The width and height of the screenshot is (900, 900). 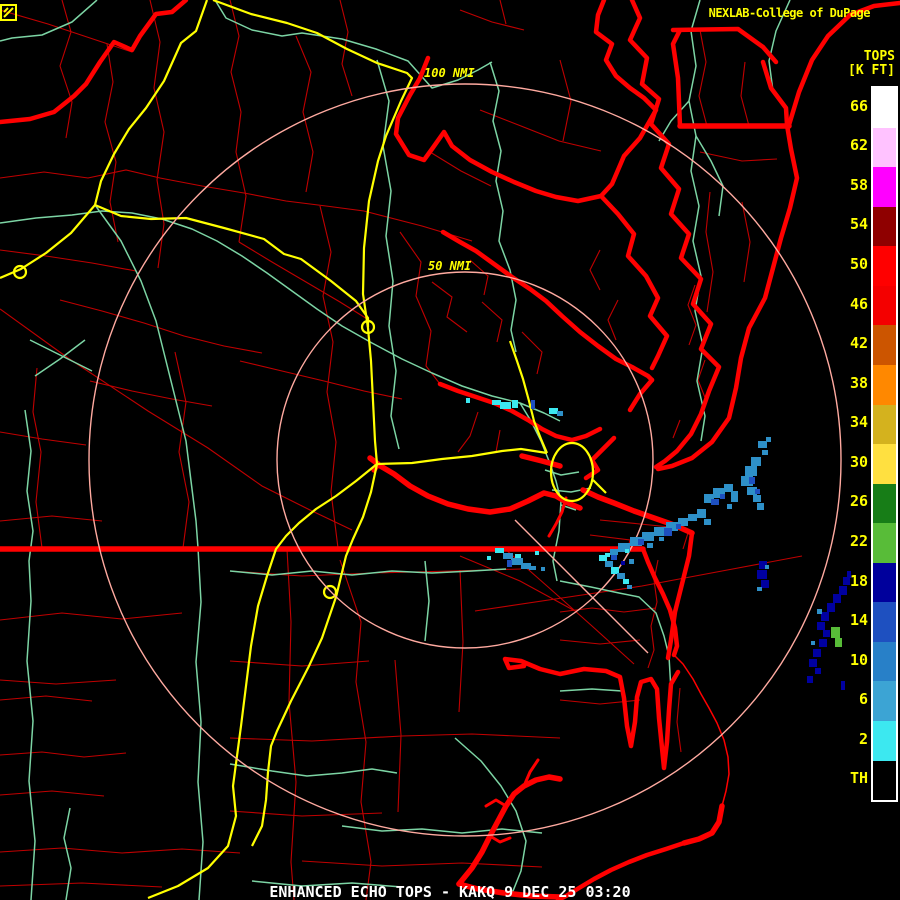 What do you see at coordinates (858, 422) in the screenshot?
I see `legend-tick-label: 34` at bounding box center [858, 422].